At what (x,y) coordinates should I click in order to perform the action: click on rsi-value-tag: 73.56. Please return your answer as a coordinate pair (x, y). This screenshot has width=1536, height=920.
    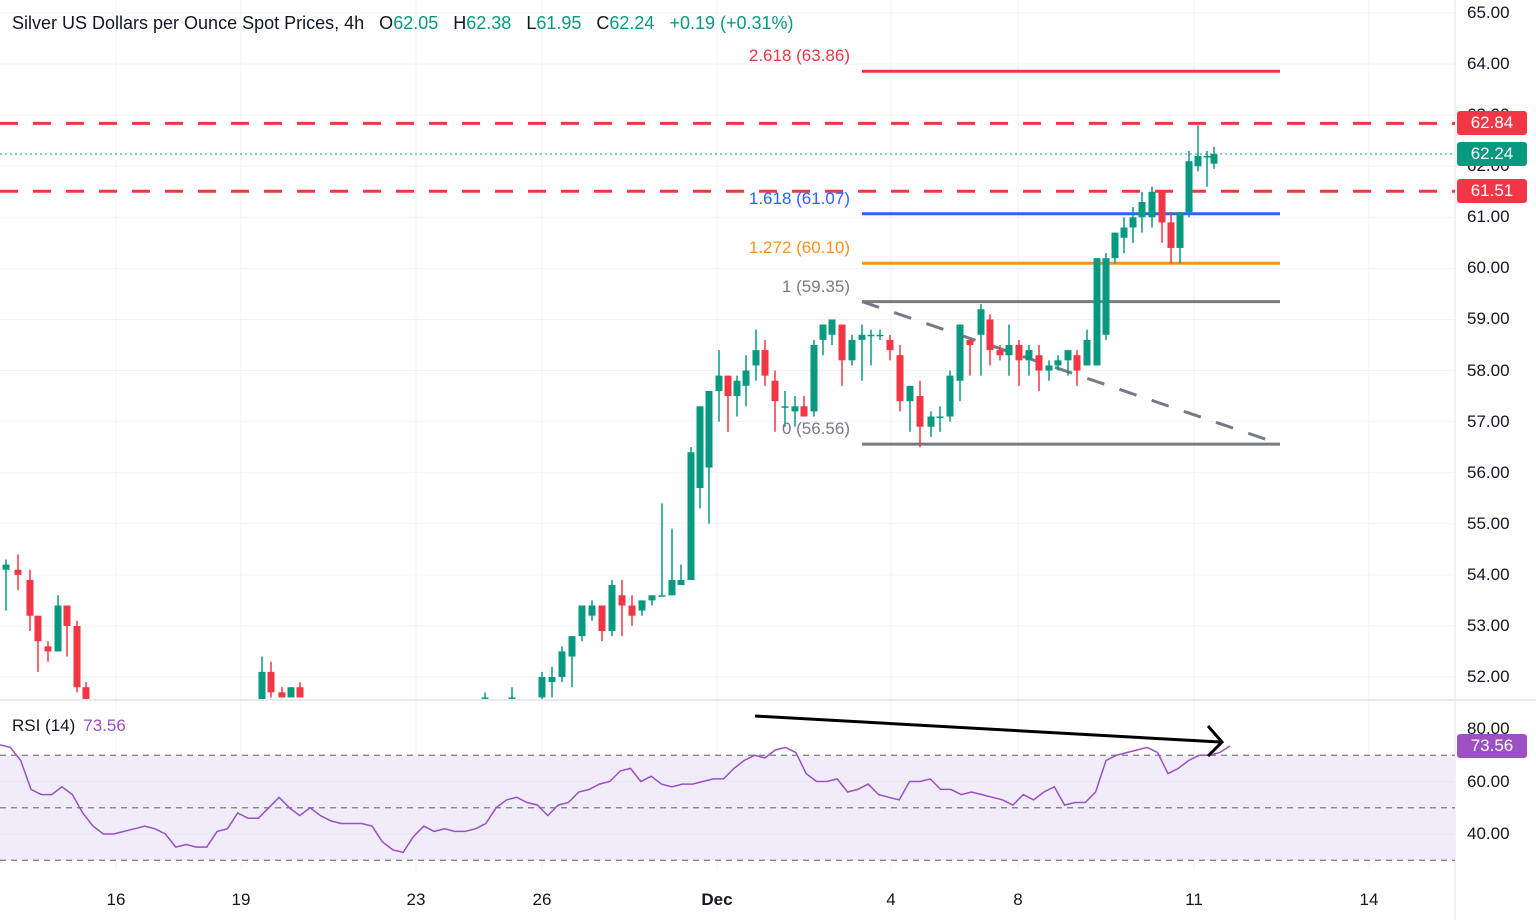
    Looking at the image, I should click on (1492, 745).